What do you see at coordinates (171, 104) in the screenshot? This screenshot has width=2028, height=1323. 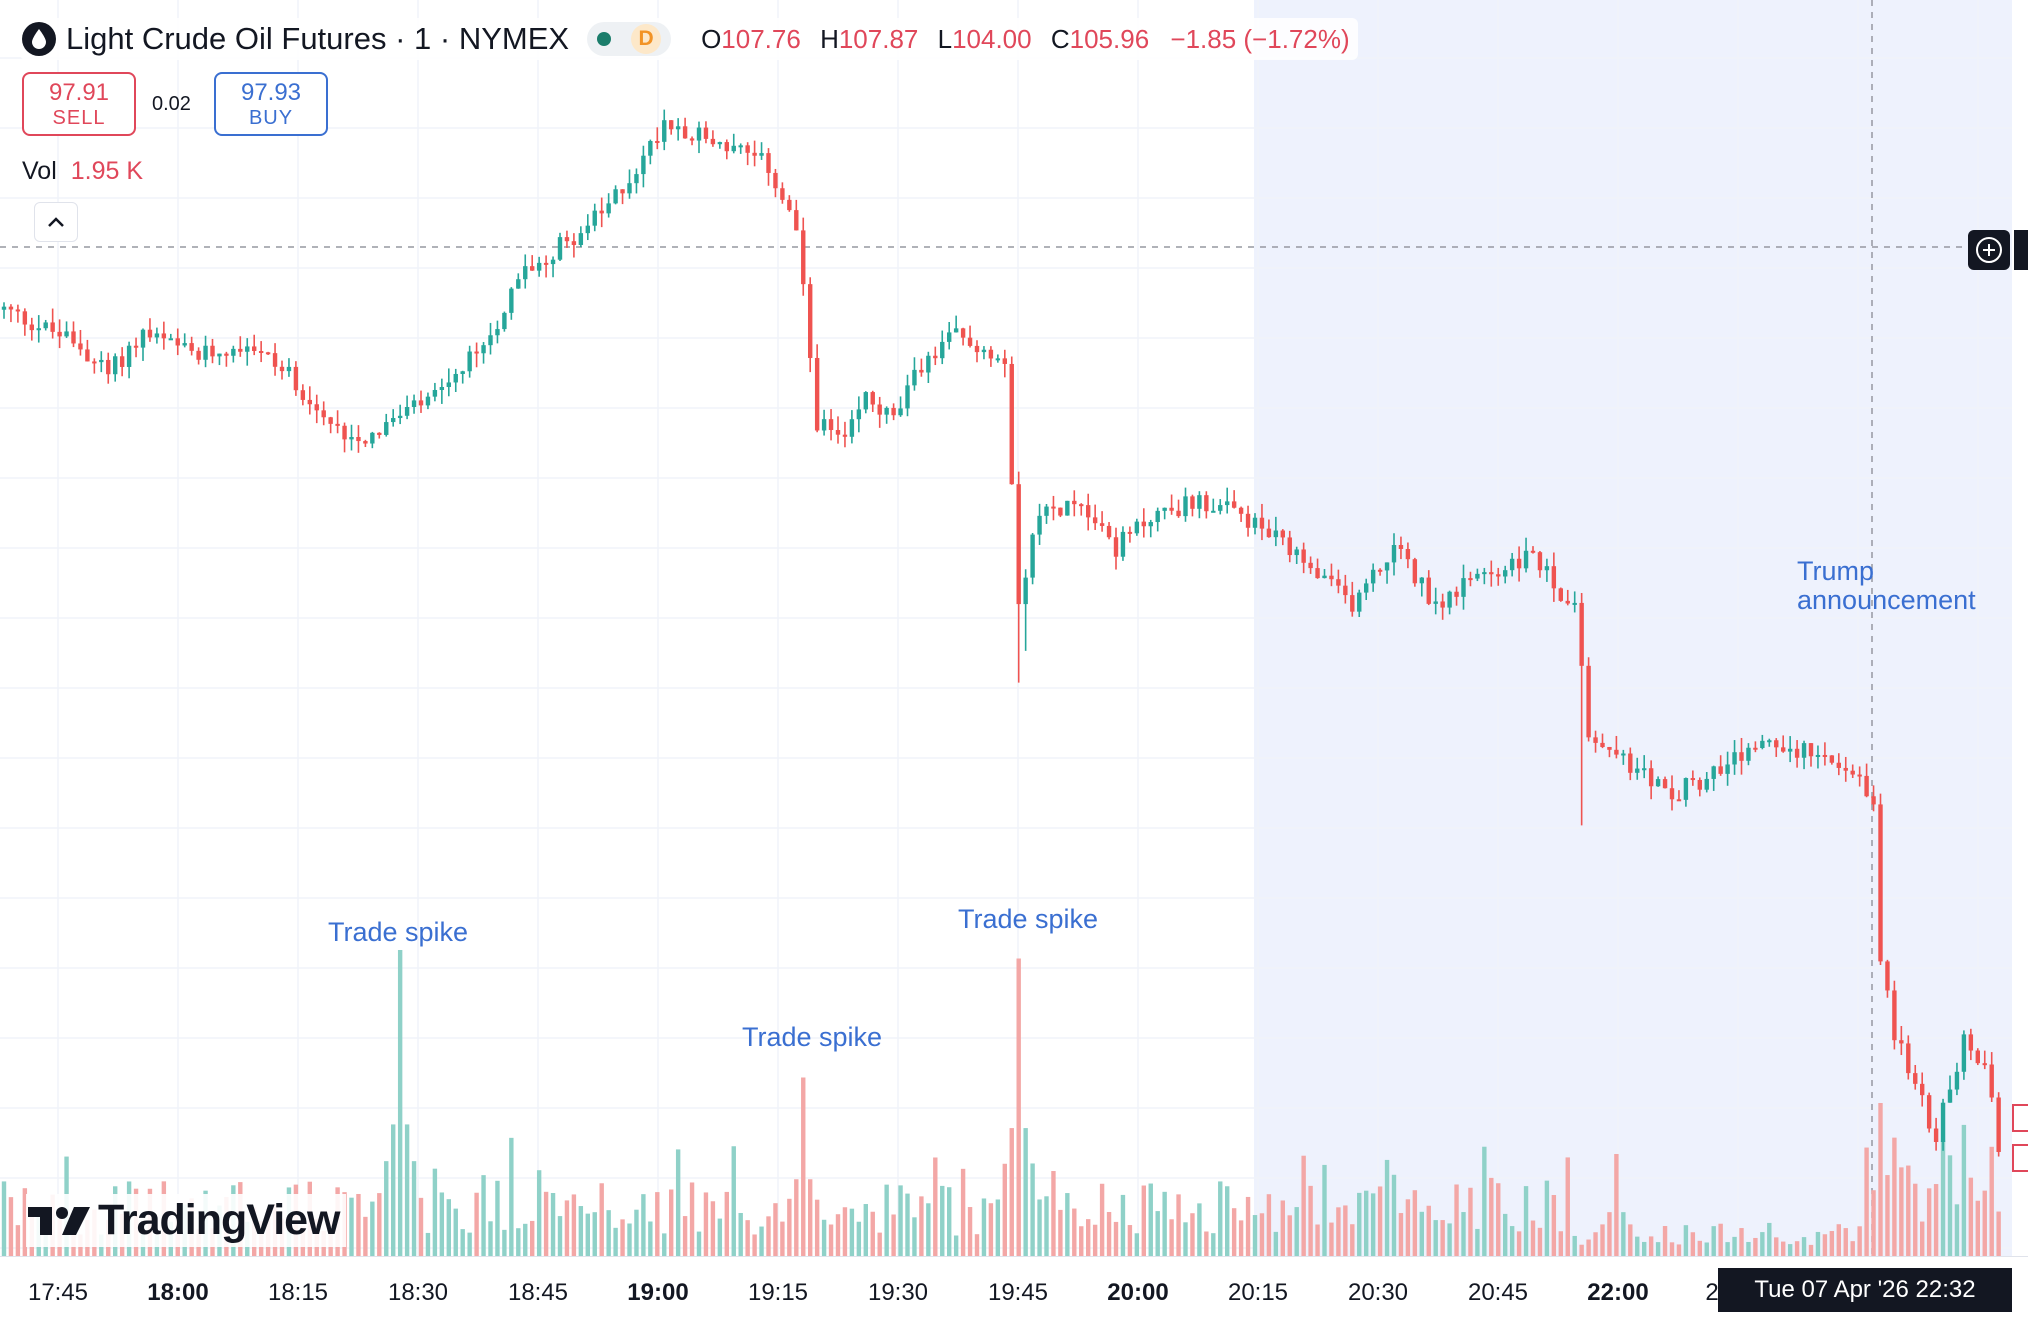 I see `spread-value: 0.02` at bounding box center [171, 104].